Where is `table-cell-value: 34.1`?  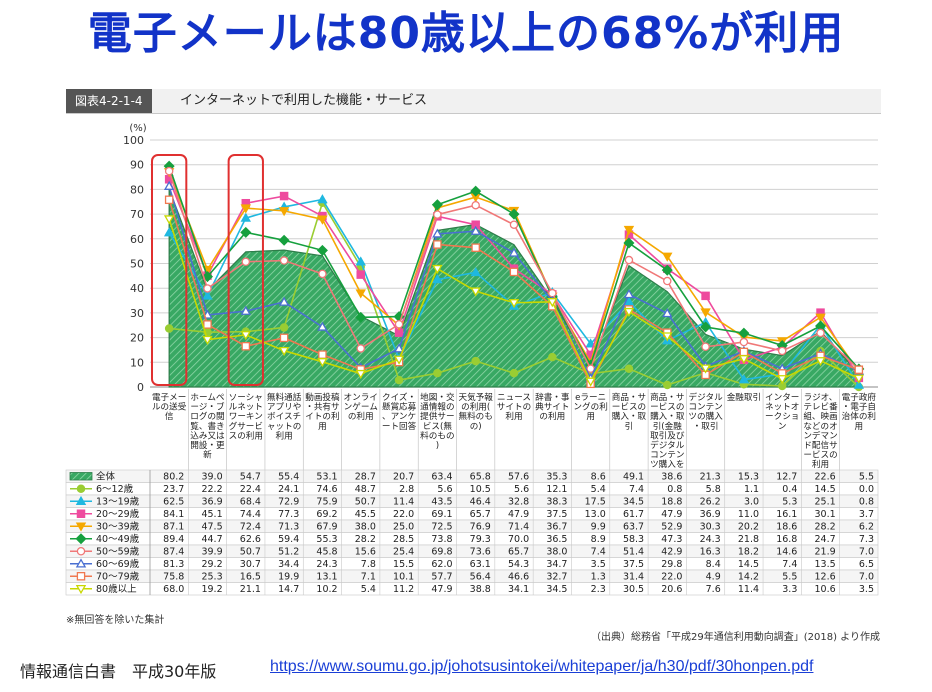 table-cell-value: 34.1 is located at coordinates (518, 589).